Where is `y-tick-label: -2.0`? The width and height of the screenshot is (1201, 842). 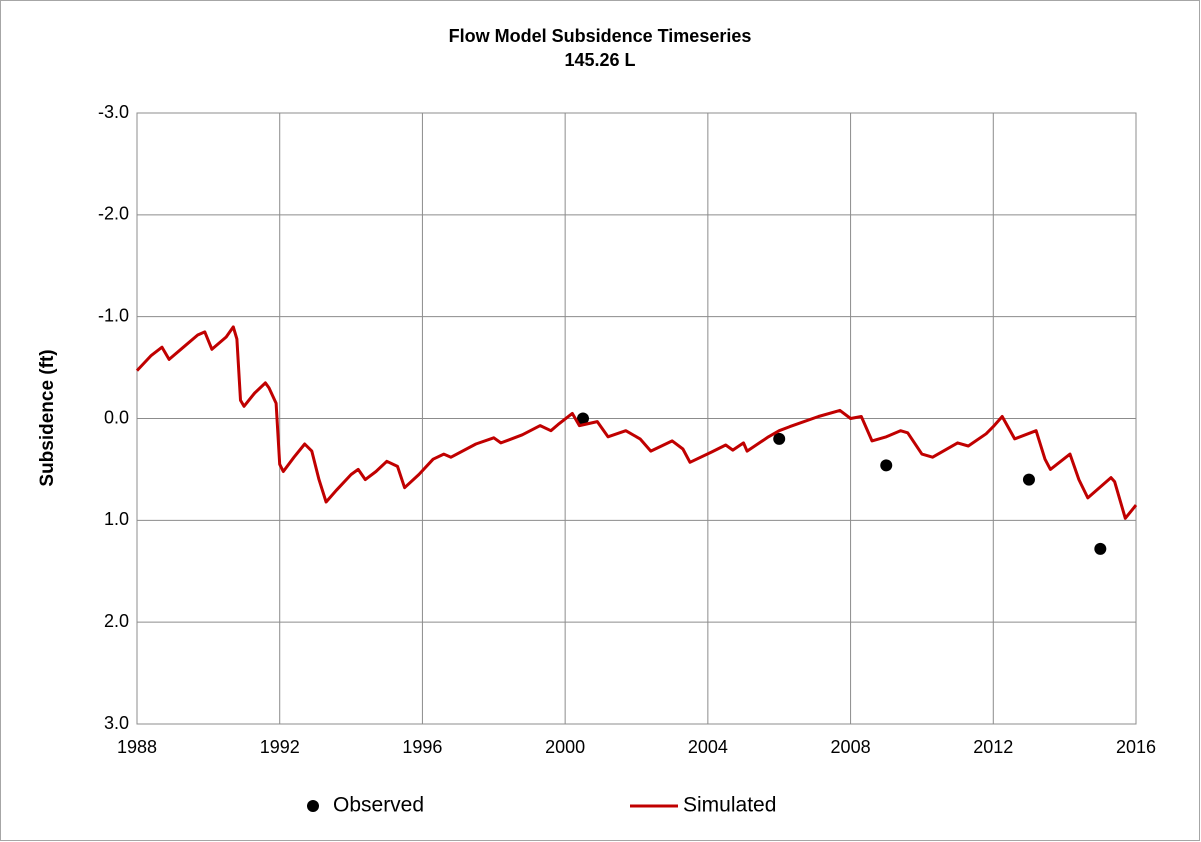 y-tick-label: -2.0 is located at coordinates (113, 214).